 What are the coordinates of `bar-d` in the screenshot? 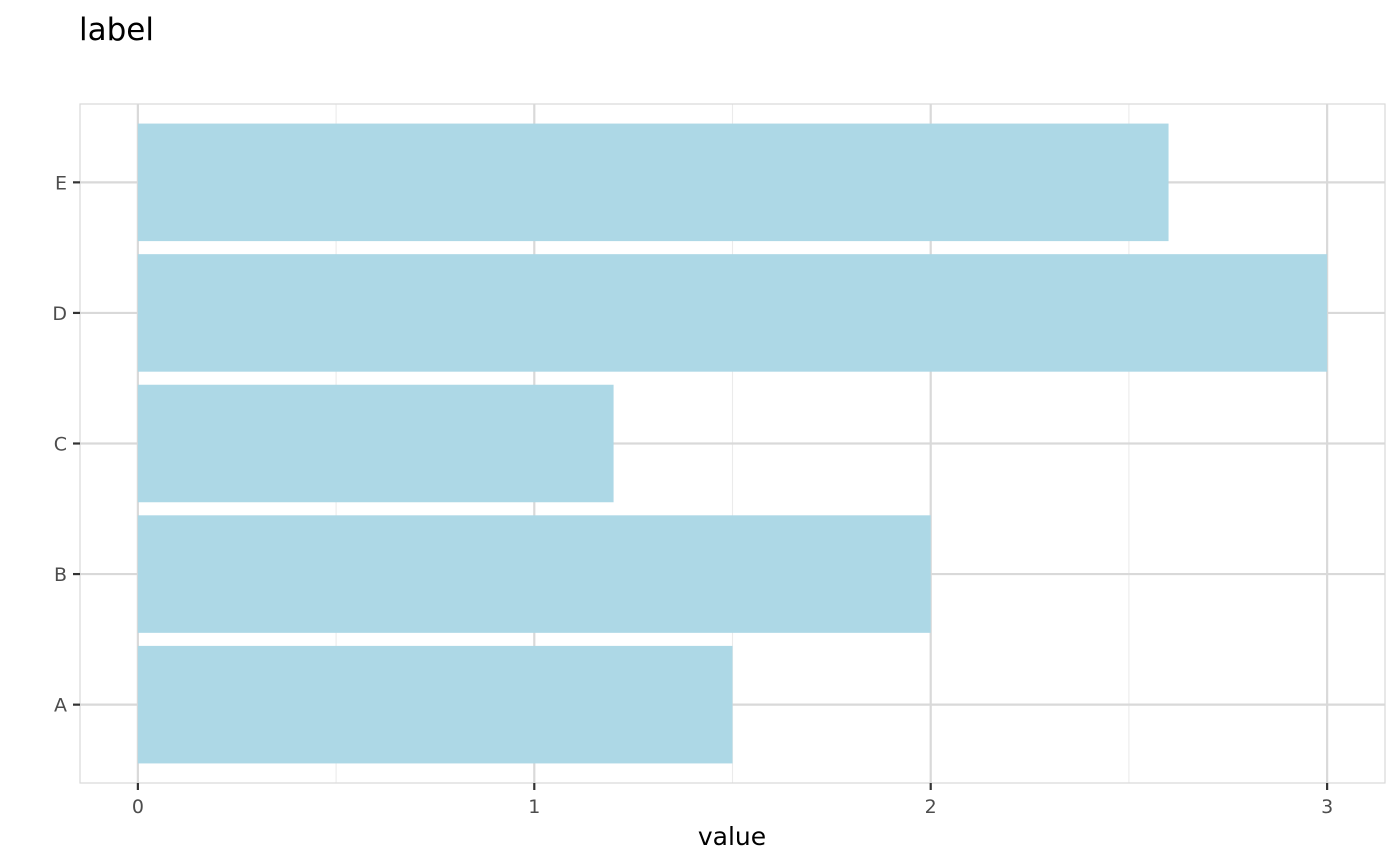 It's located at (732, 313).